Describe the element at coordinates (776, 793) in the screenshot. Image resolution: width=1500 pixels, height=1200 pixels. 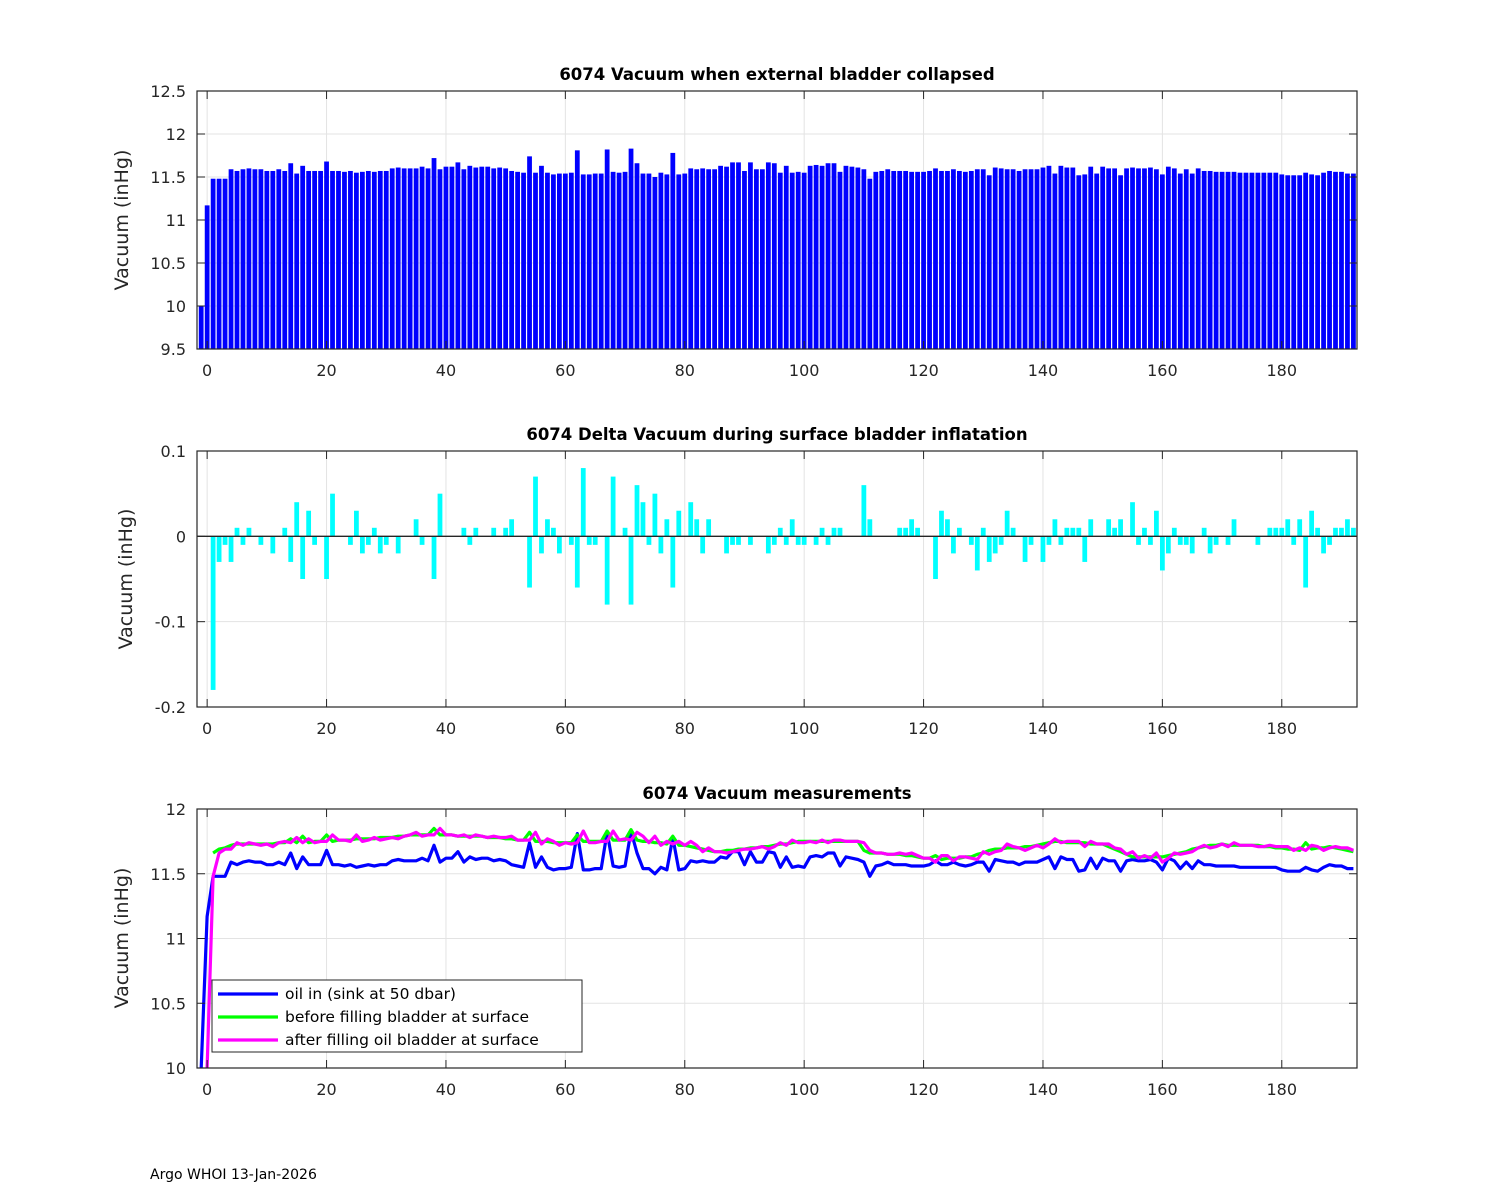
I see `chart-title-vacuum-measurements: 6074 Vacuum measurements` at that location.